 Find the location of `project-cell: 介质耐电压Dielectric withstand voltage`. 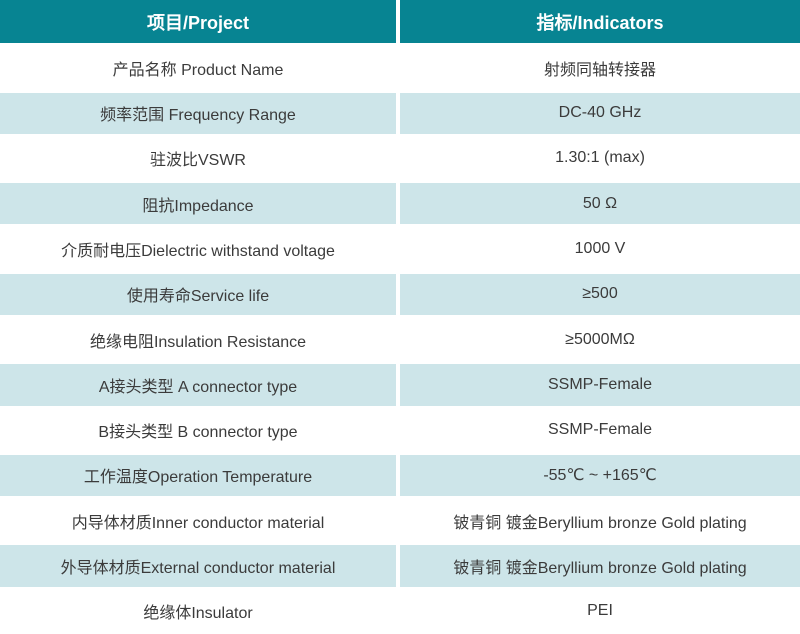

project-cell: 介质耐电压Dielectric withstand voltage is located at coordinates (200, 249).